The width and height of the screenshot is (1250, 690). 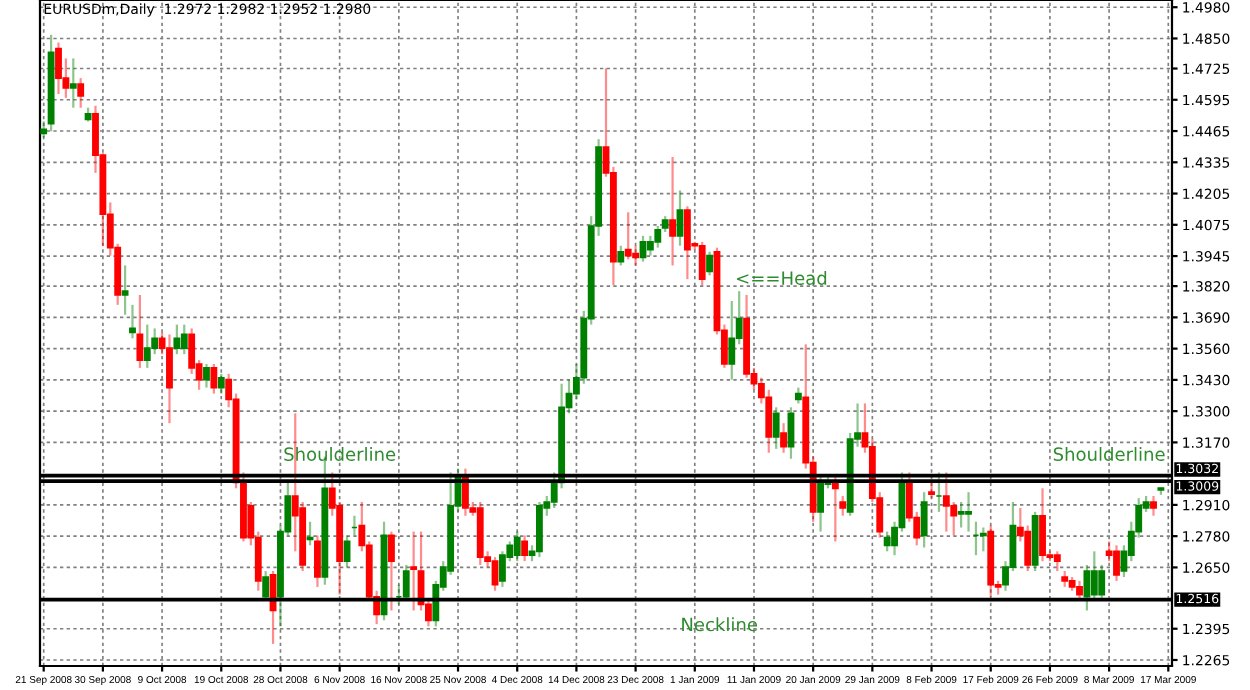 I want to click on annotation: Neckline, so click(x=720, y=624).